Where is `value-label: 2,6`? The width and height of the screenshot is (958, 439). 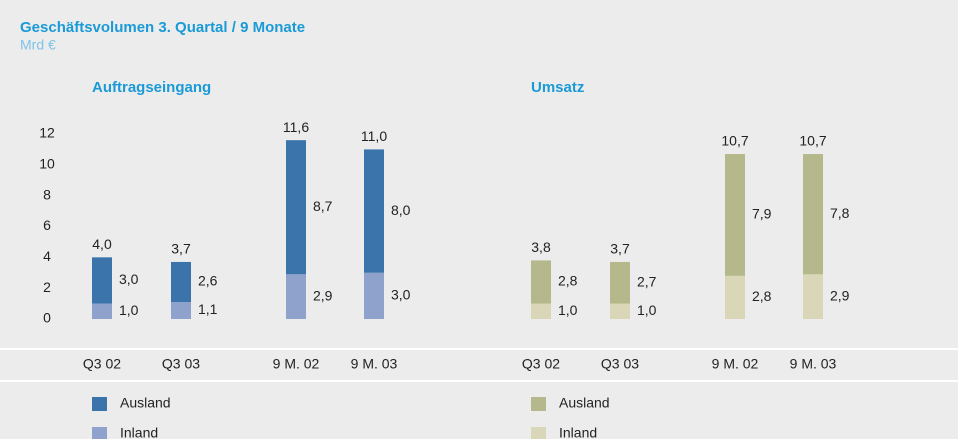 value-label: 2,6 is located at coordinates (208, 281).